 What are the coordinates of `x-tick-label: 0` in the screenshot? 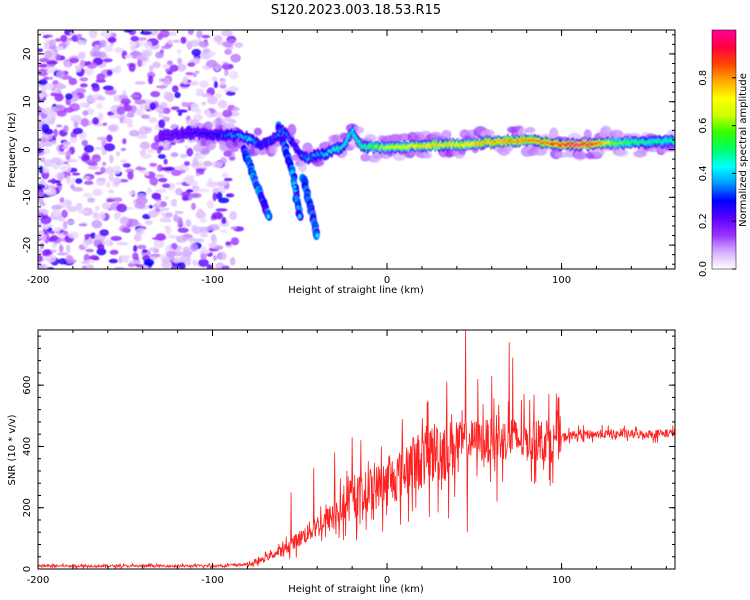 It's located at (387, 580).